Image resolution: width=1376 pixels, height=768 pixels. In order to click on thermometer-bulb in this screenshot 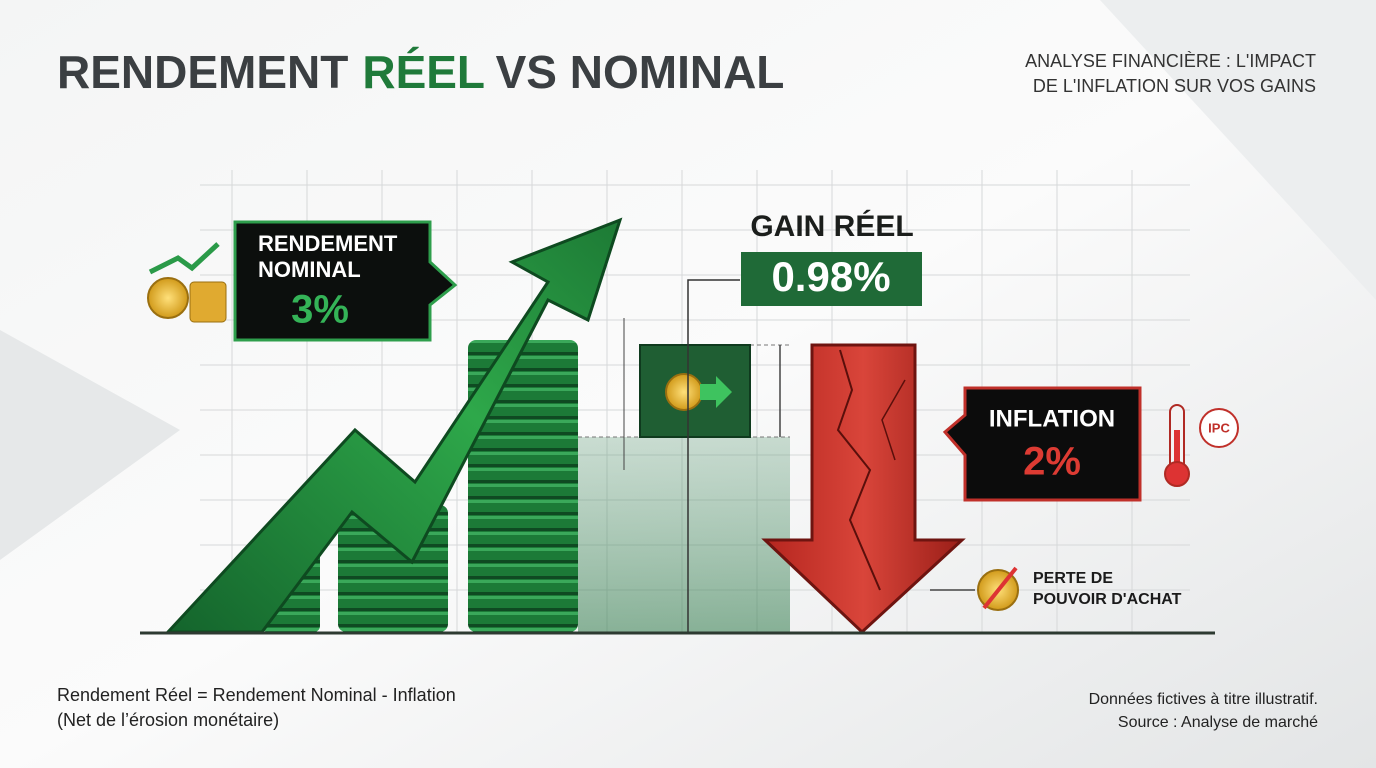, I will do `click(1177, 474)`.